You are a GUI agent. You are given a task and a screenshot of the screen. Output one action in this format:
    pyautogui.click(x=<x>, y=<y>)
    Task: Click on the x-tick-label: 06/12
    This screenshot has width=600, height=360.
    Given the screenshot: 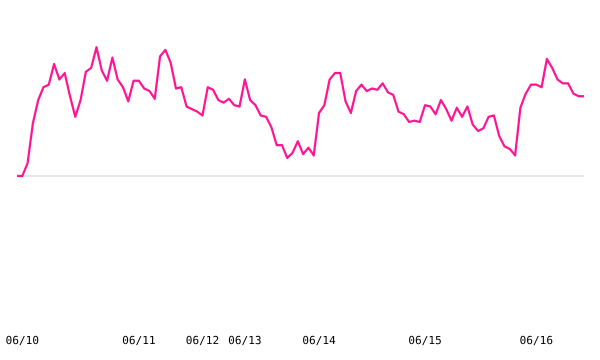 What is the action you would take?
    pyautogui.click(x=202, y=341)
    